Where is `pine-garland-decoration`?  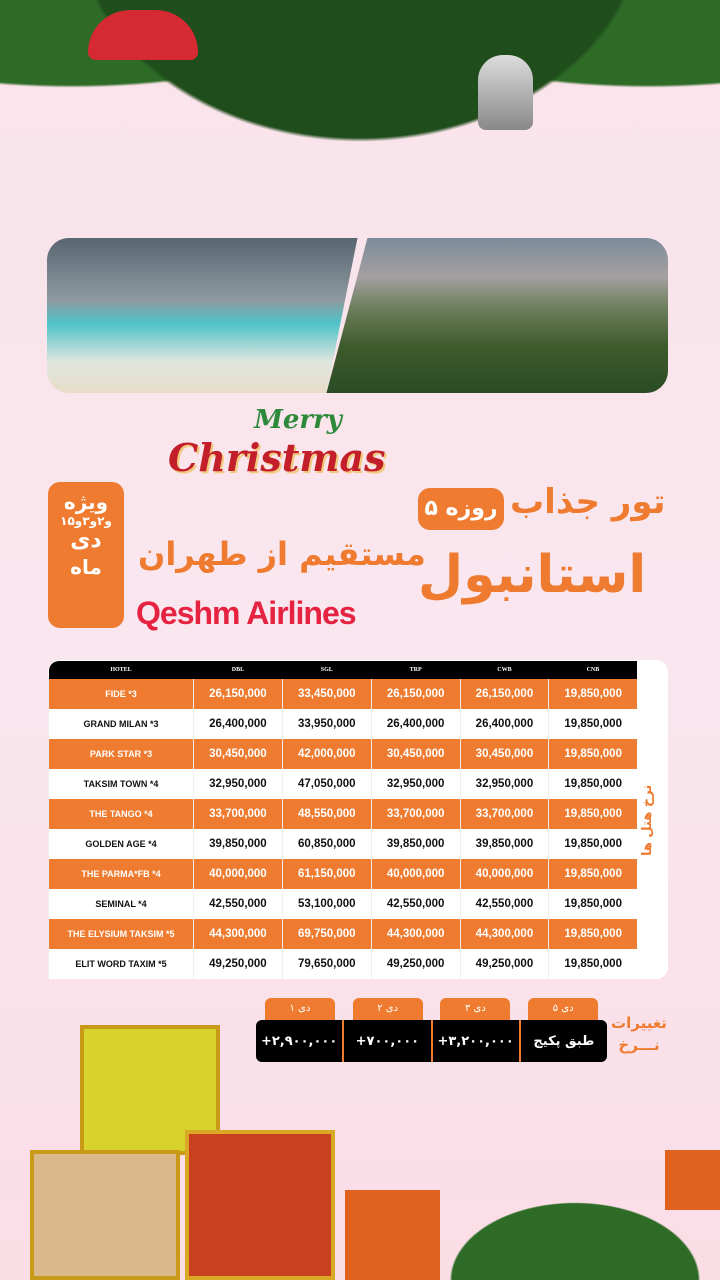
pine-garland-decoration is located at coordinates (575, 1235).